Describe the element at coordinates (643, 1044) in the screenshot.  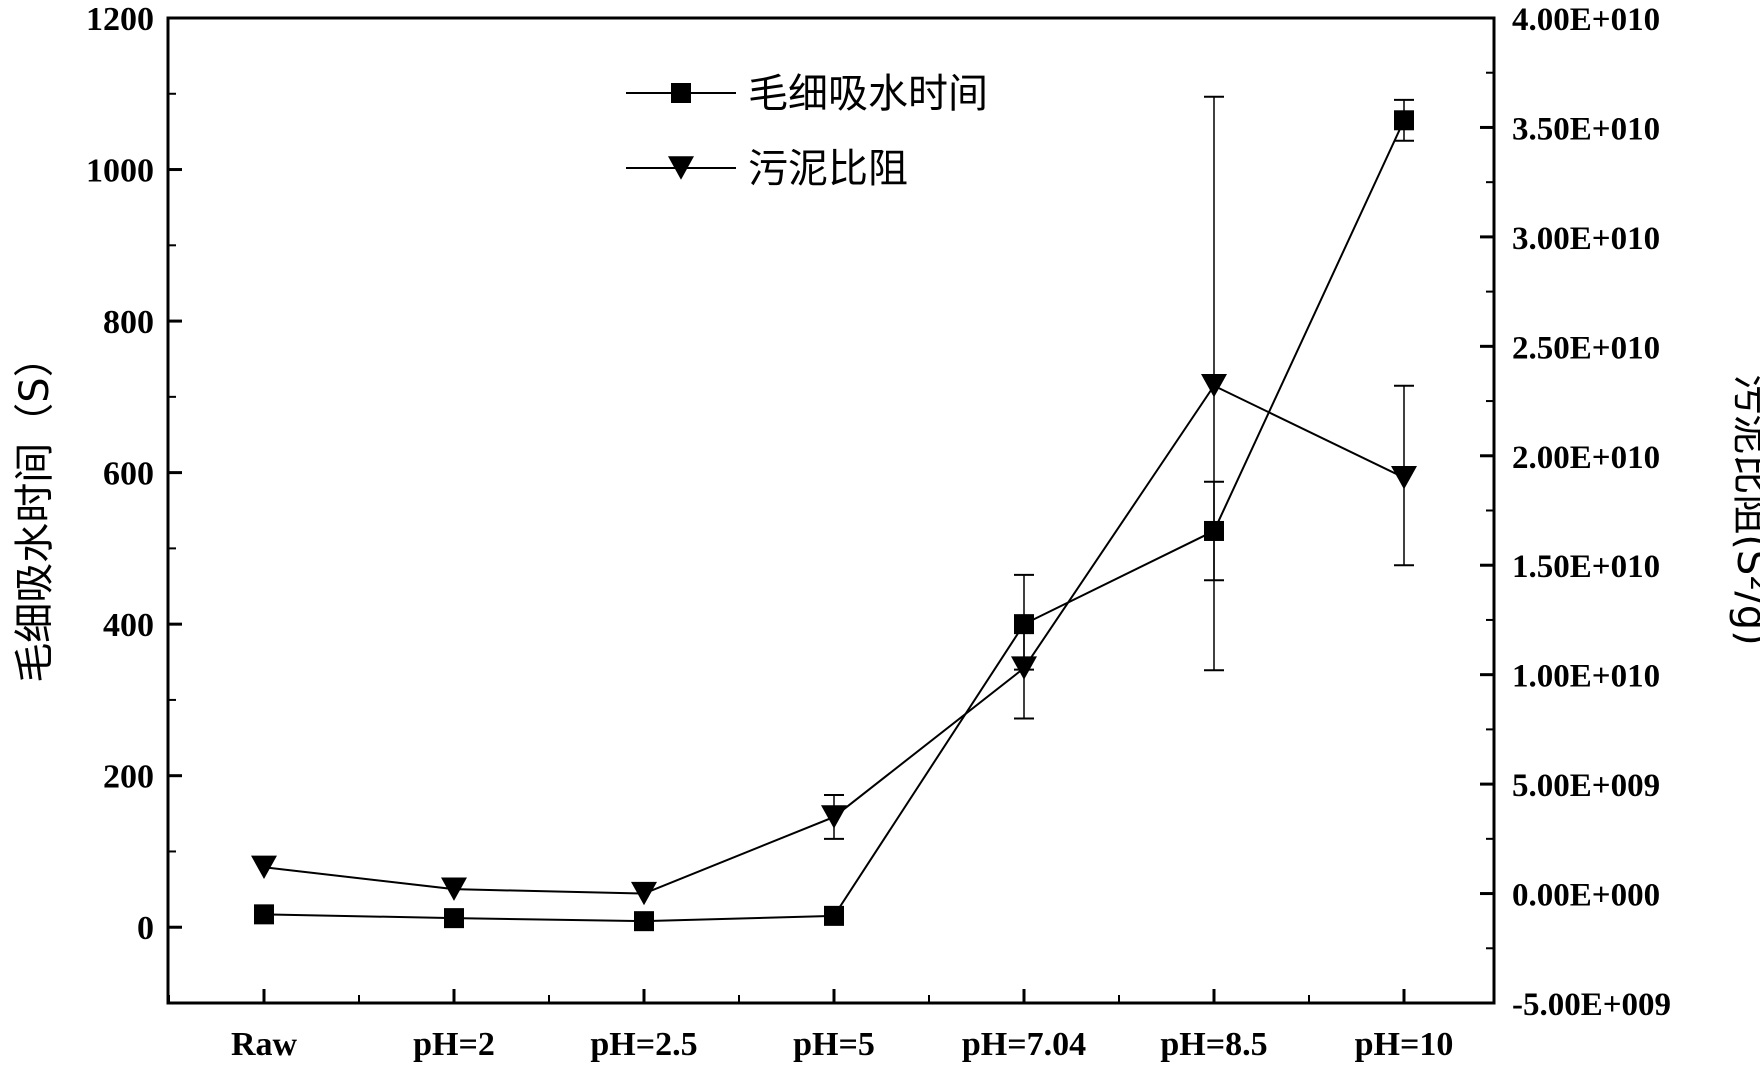
I see `x-tick-label: pH=2.5` at that location.